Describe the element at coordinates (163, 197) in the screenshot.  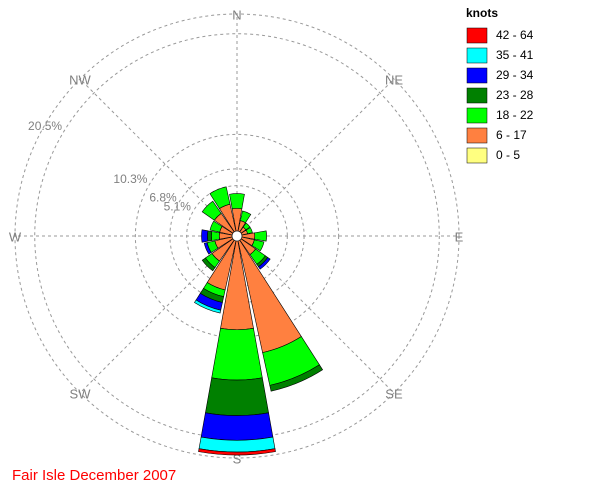
I see `ring-label: 6.8%` at that location.